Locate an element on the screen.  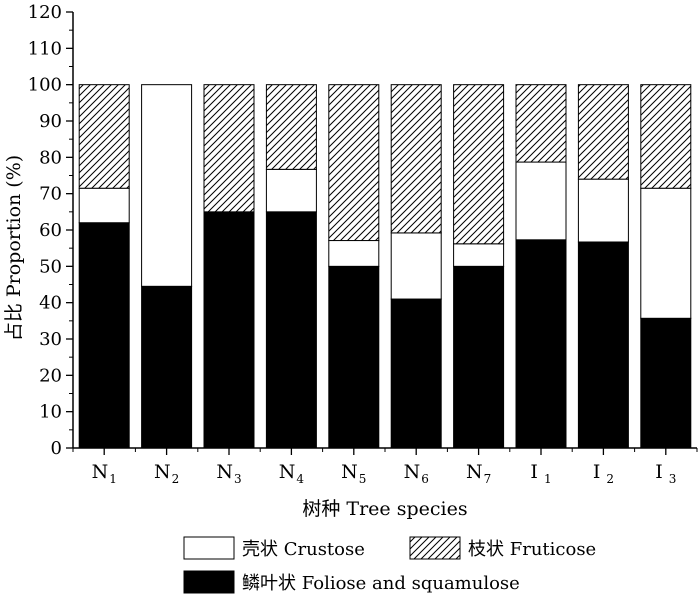
y-tick-label: 10 is located at coordinates (50, 412).